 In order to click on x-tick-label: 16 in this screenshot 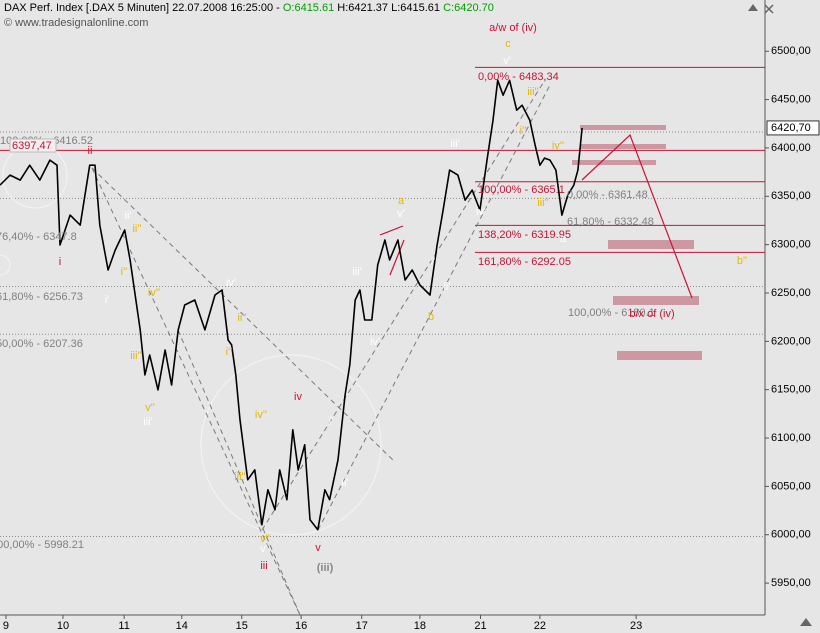, I will do `click(301, 626)`.